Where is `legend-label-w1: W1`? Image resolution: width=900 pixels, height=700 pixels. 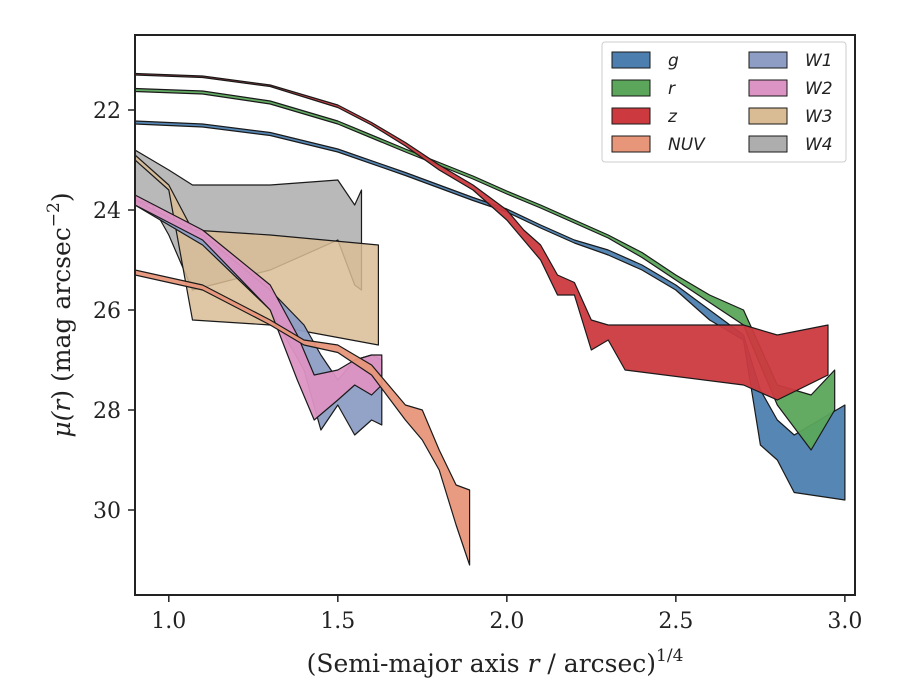 legend-label-w1: W1 is located at coordinates (819, 61).